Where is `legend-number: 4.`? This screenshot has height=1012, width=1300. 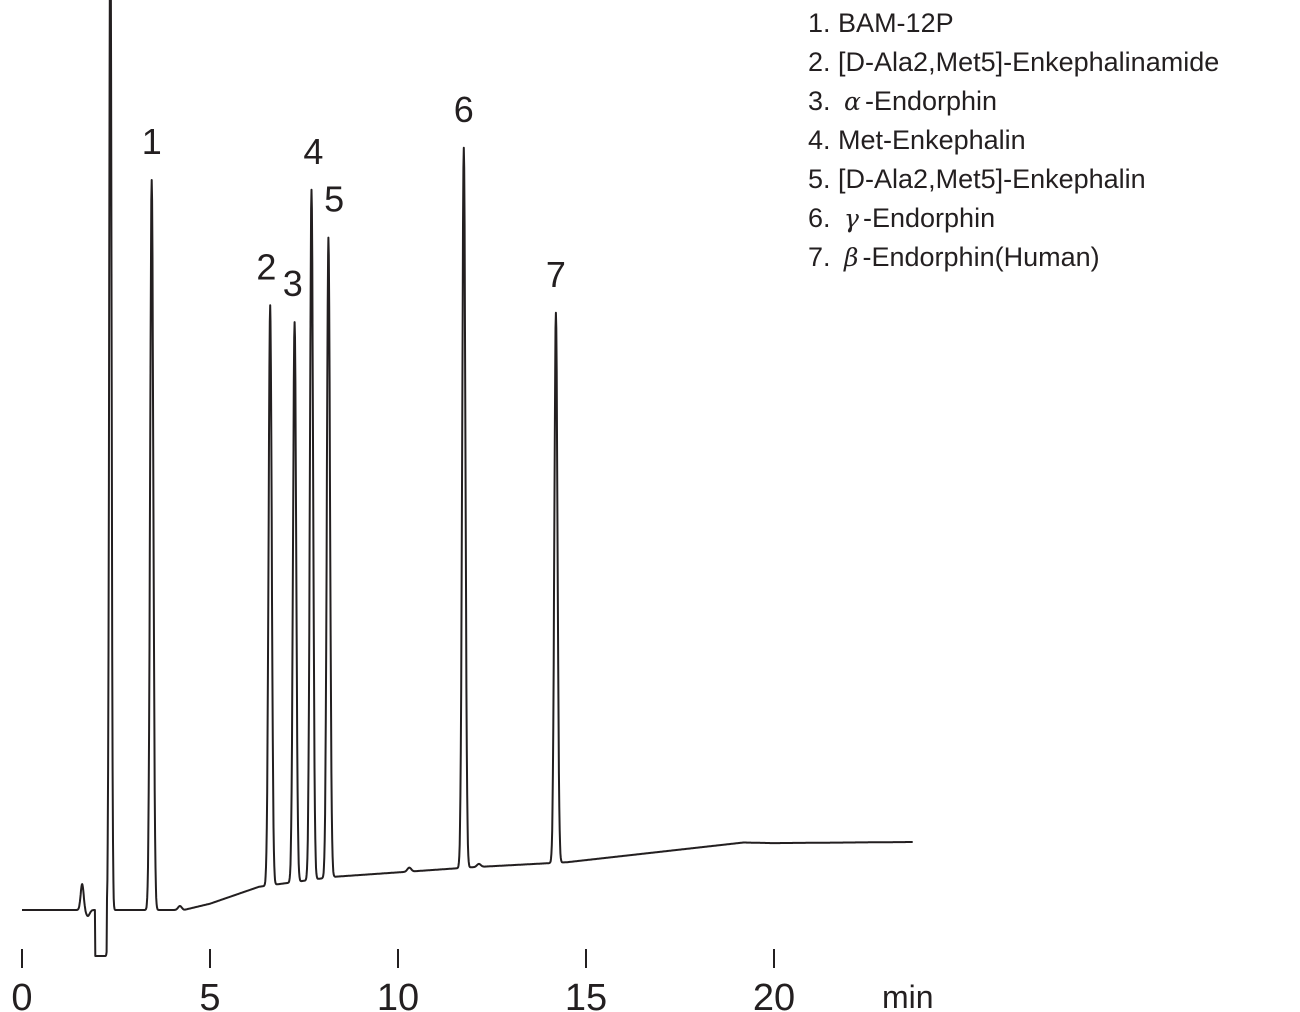 legend-number: 4. is located at coordinates (819, 140).